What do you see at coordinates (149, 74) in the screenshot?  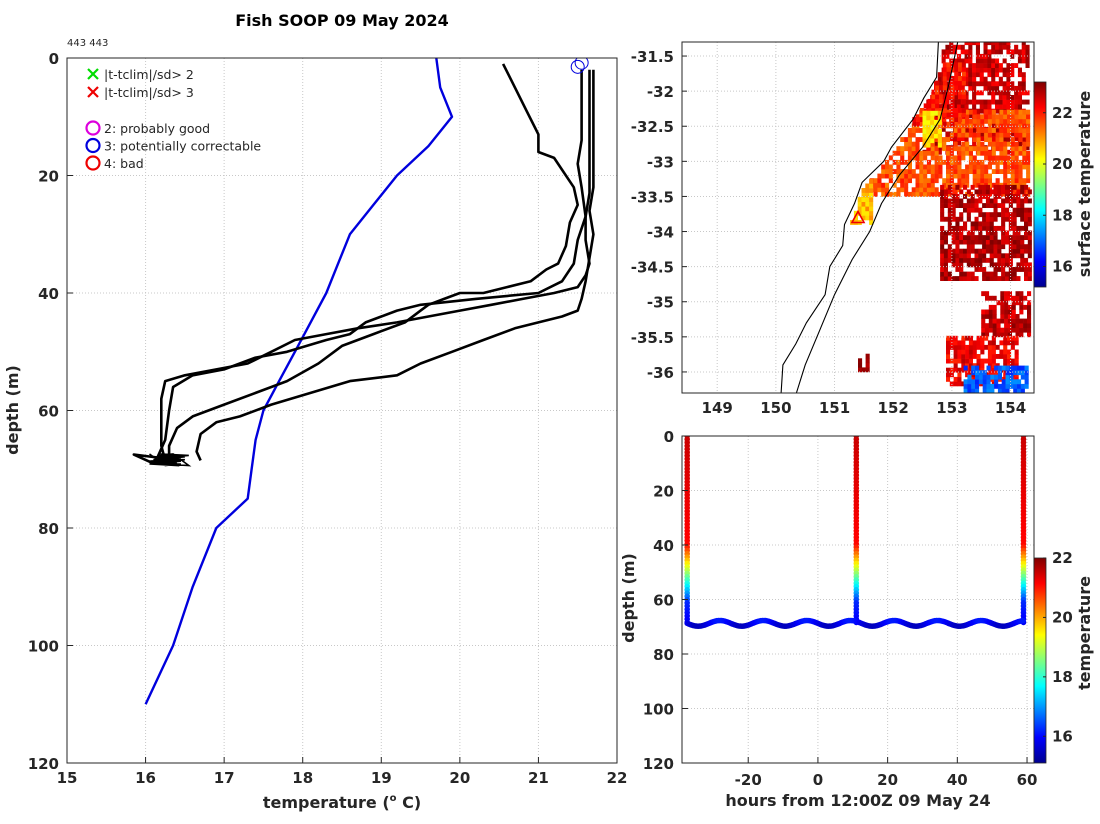 I see `legend-label: |t-tclim|/sd> 2` at bounding box center [149, 74].